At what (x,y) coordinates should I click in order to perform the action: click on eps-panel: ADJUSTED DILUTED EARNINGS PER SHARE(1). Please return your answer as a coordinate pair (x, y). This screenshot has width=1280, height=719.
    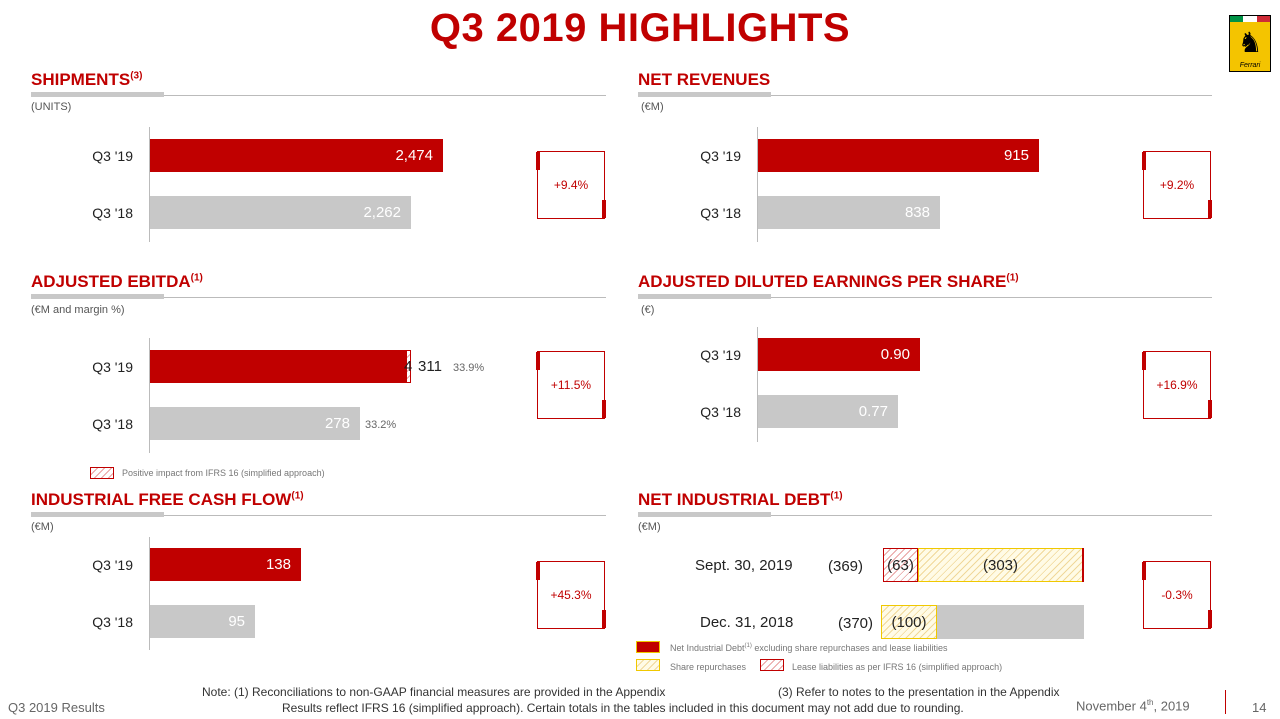
    Looking at the image, I should click on (925, 285).